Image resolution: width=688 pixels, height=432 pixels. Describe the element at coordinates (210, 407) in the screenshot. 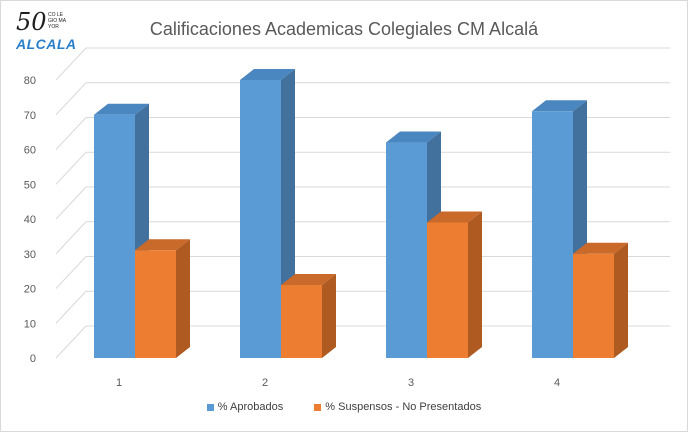

I see `legend-swatch-aprobados` at that location.